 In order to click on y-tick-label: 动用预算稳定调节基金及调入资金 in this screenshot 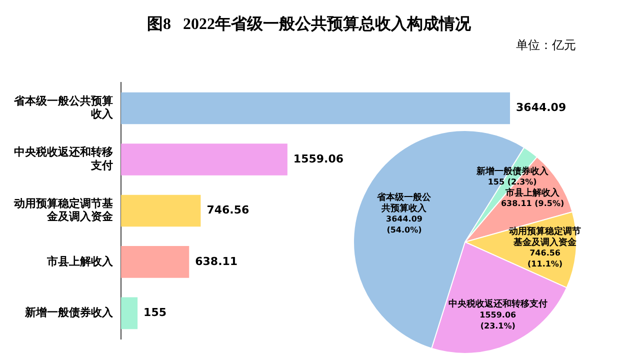, I will do `click(63, 210)`.